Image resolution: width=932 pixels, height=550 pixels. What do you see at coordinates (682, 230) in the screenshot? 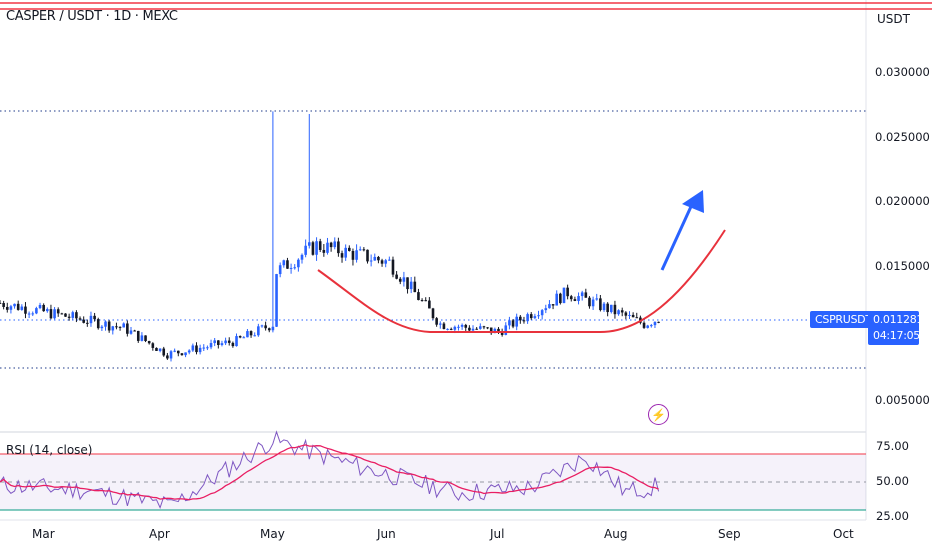
I see `arrow-up-icon` at bounding box center [682, 230].